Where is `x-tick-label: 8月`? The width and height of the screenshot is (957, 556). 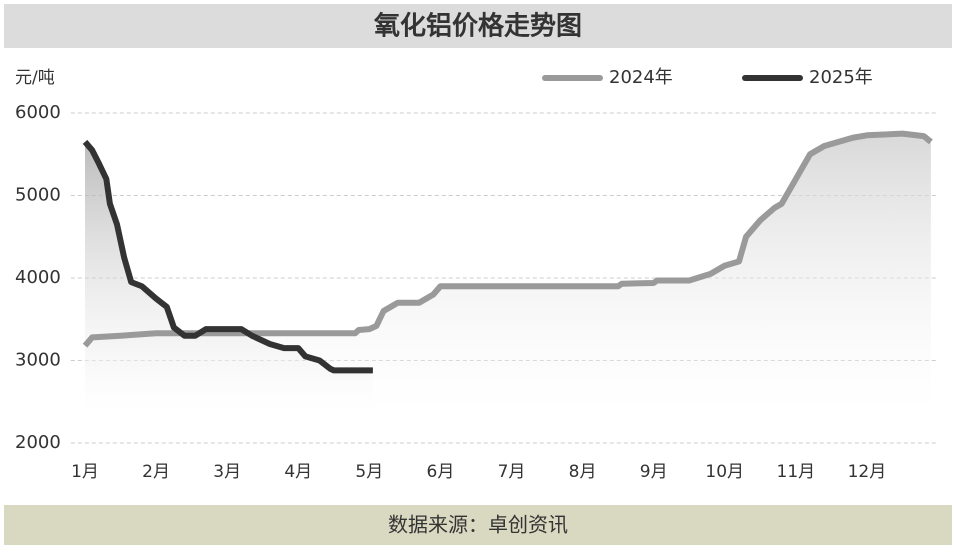 x-tick-label: 8月 is located at coordinates (583, 472).